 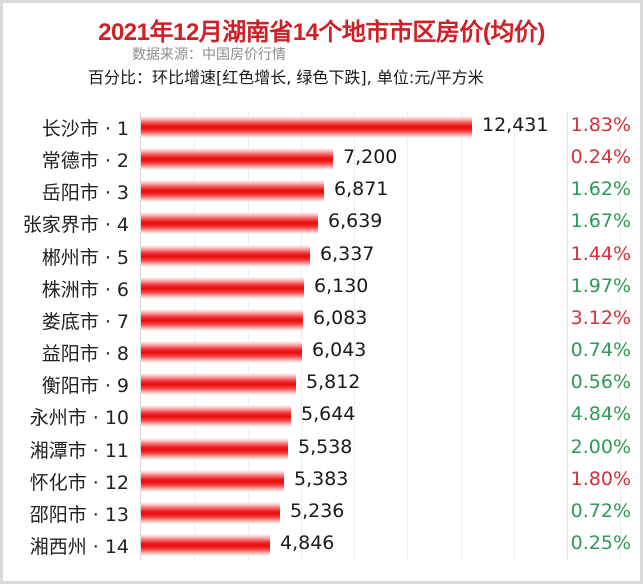 I want to click on percent-column-separator, so click(x=567, y=336).